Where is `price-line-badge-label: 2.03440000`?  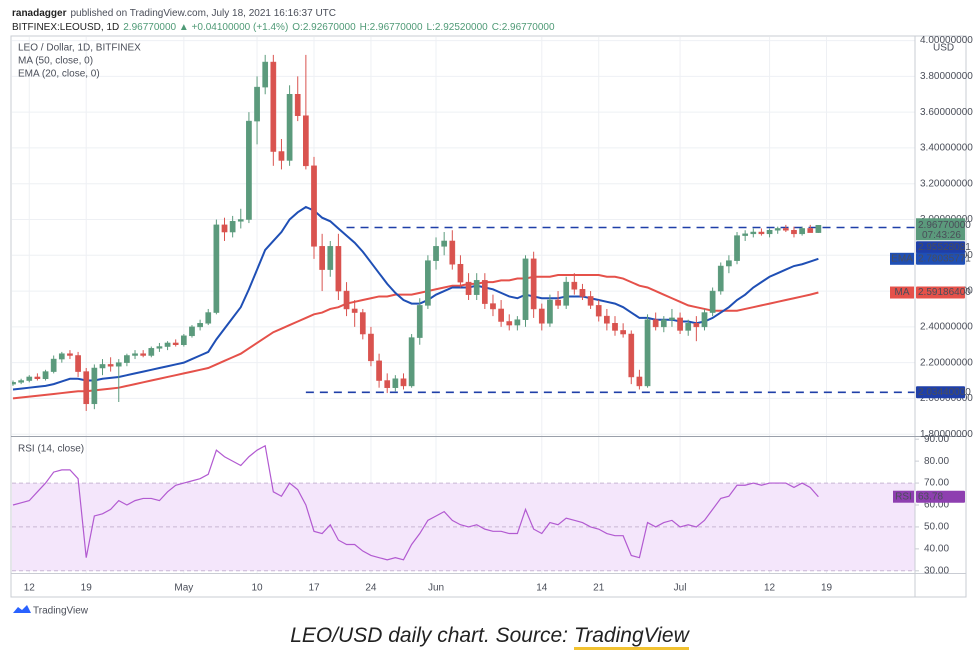
price-line-badge-label: 2.03440000 is located at coordinates (944, 392).